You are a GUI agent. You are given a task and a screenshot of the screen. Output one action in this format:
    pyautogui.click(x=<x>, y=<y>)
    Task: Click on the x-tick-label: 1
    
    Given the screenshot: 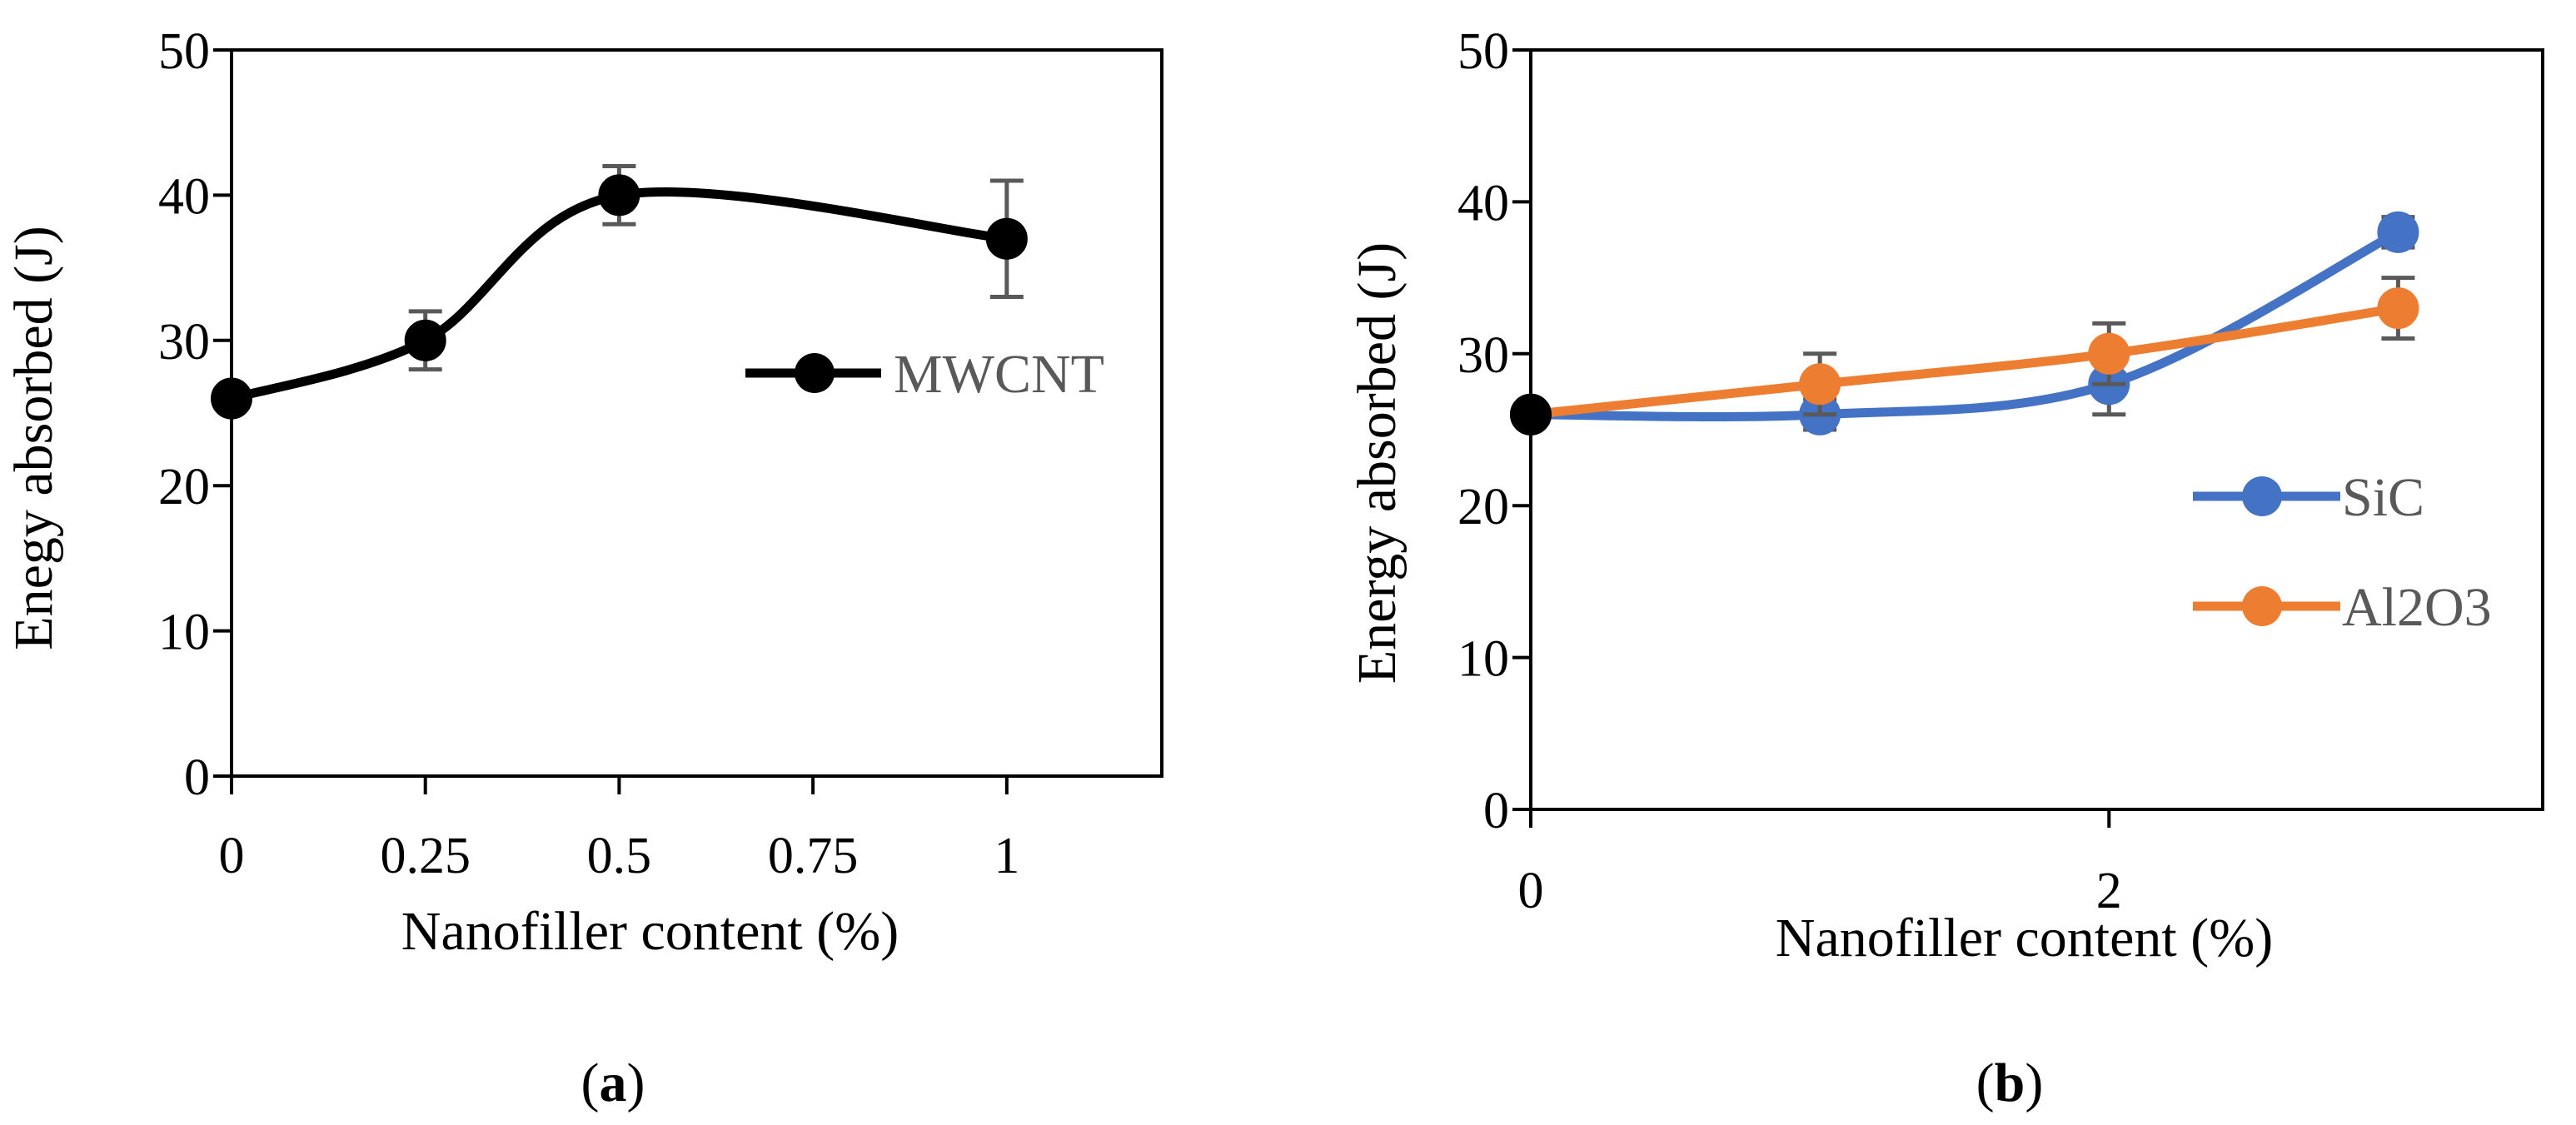 What is the action you would take?
    pyautogui.click(x=1007, y=856)
    